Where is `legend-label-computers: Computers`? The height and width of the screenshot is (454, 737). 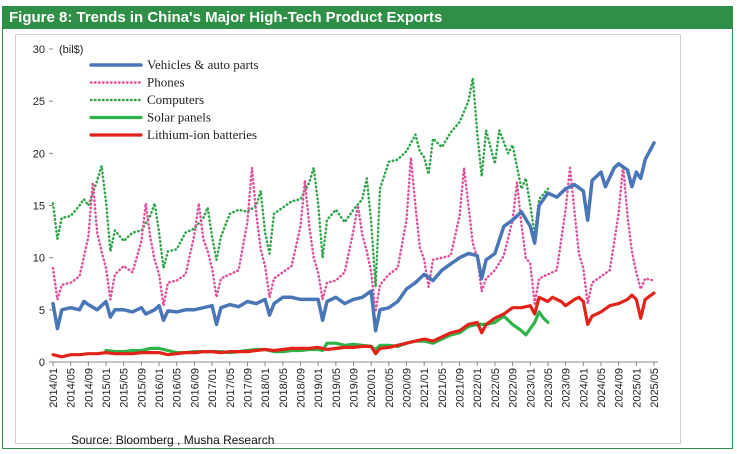 legend-label-computers: Computers is located at coordinates (175, 99).